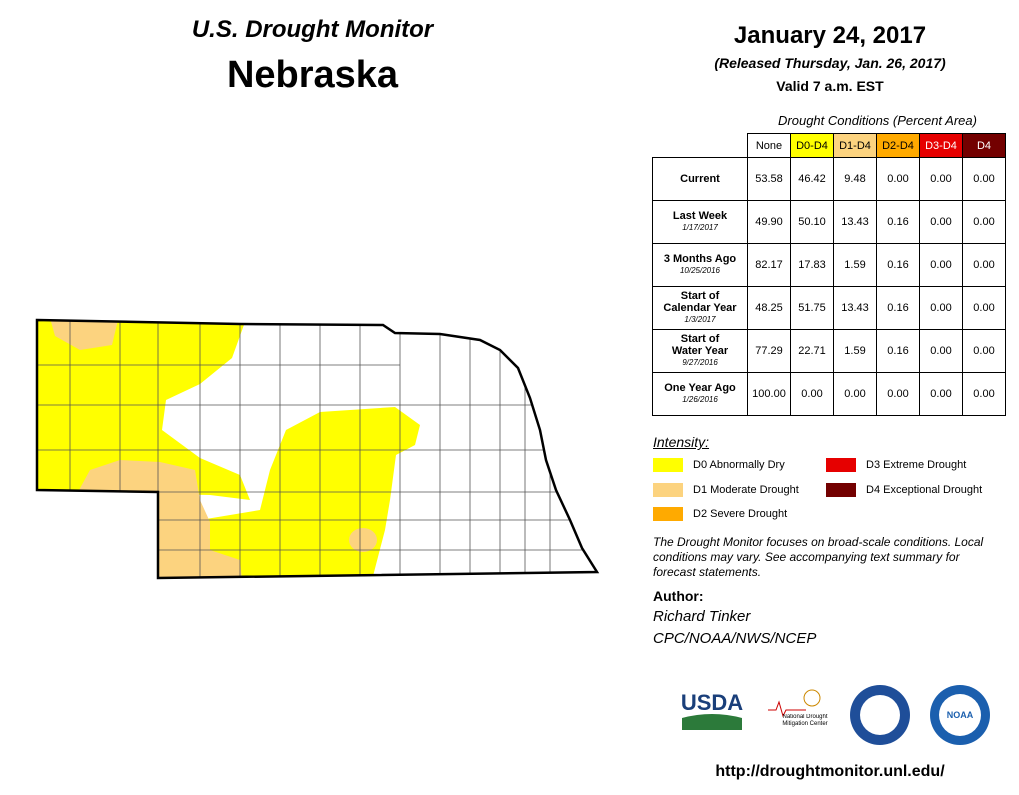  I want to click on row-label: 3 Months Ago 10/25/2016, so click(700, 265).